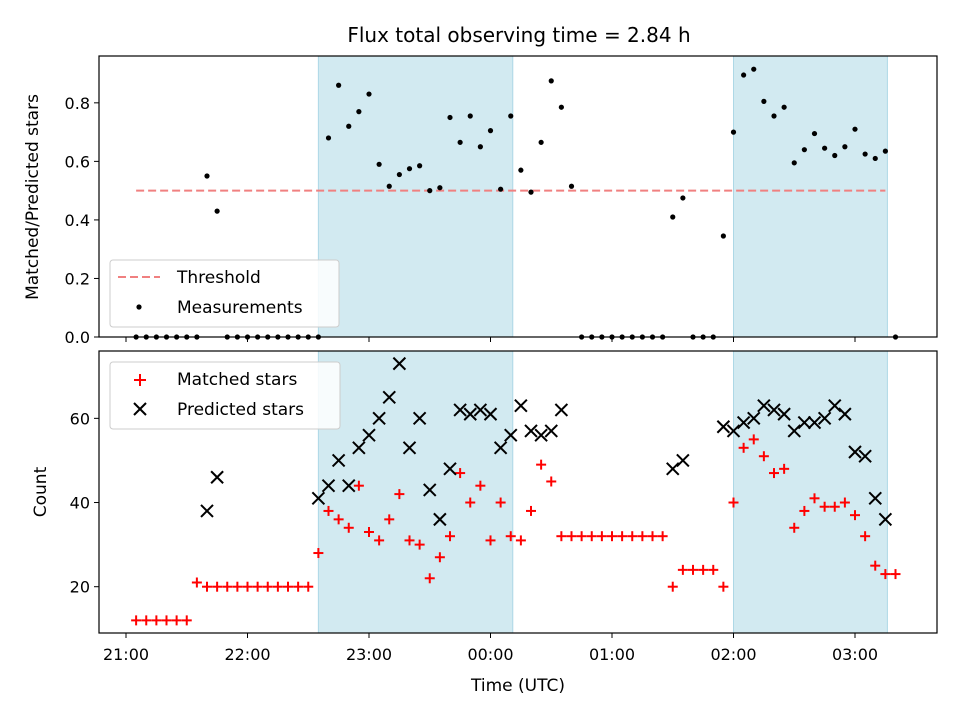 The image size is (960, 720). I want to click on y-tick-label: 60, so click(80, 418).